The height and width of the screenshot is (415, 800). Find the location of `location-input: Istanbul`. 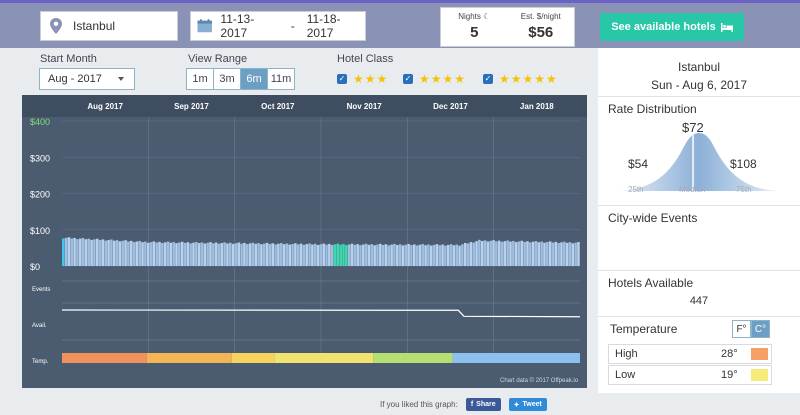

location-input: Istanbul is located at coordinates (109, 26).